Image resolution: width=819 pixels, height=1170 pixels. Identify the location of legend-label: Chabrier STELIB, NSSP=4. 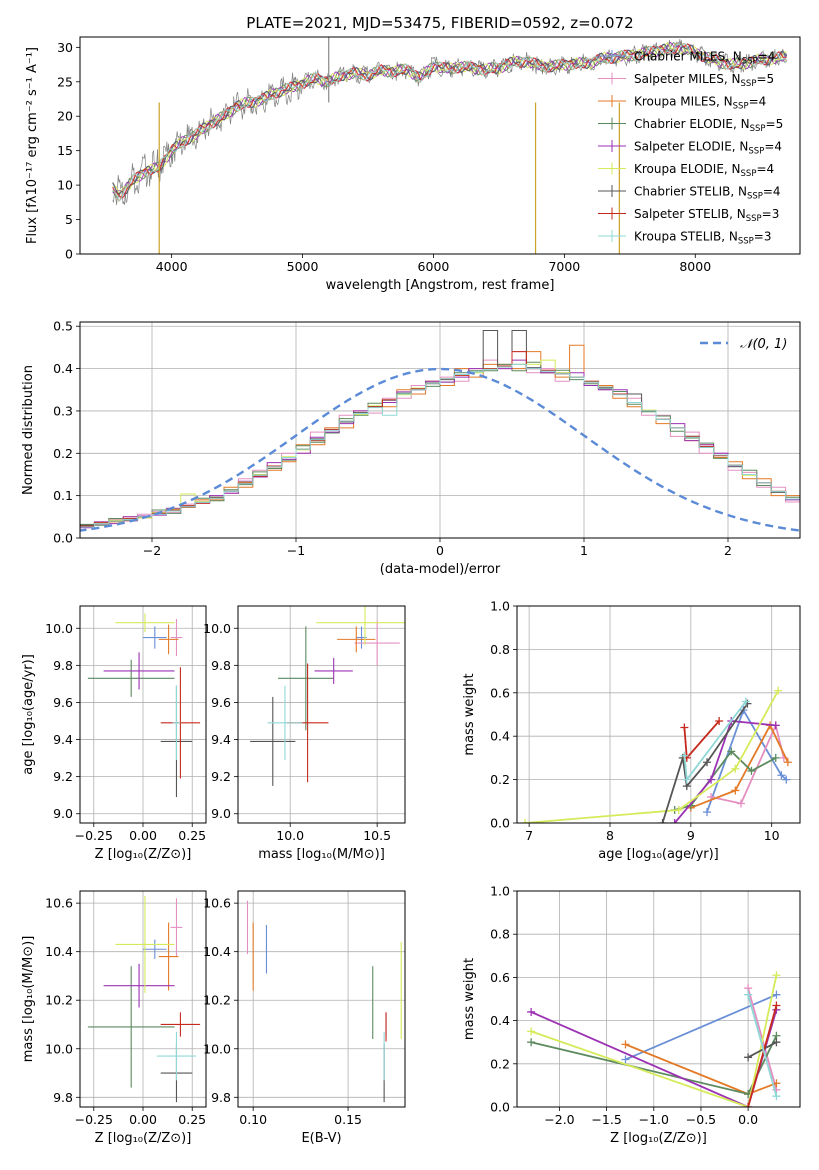
(707, 193).